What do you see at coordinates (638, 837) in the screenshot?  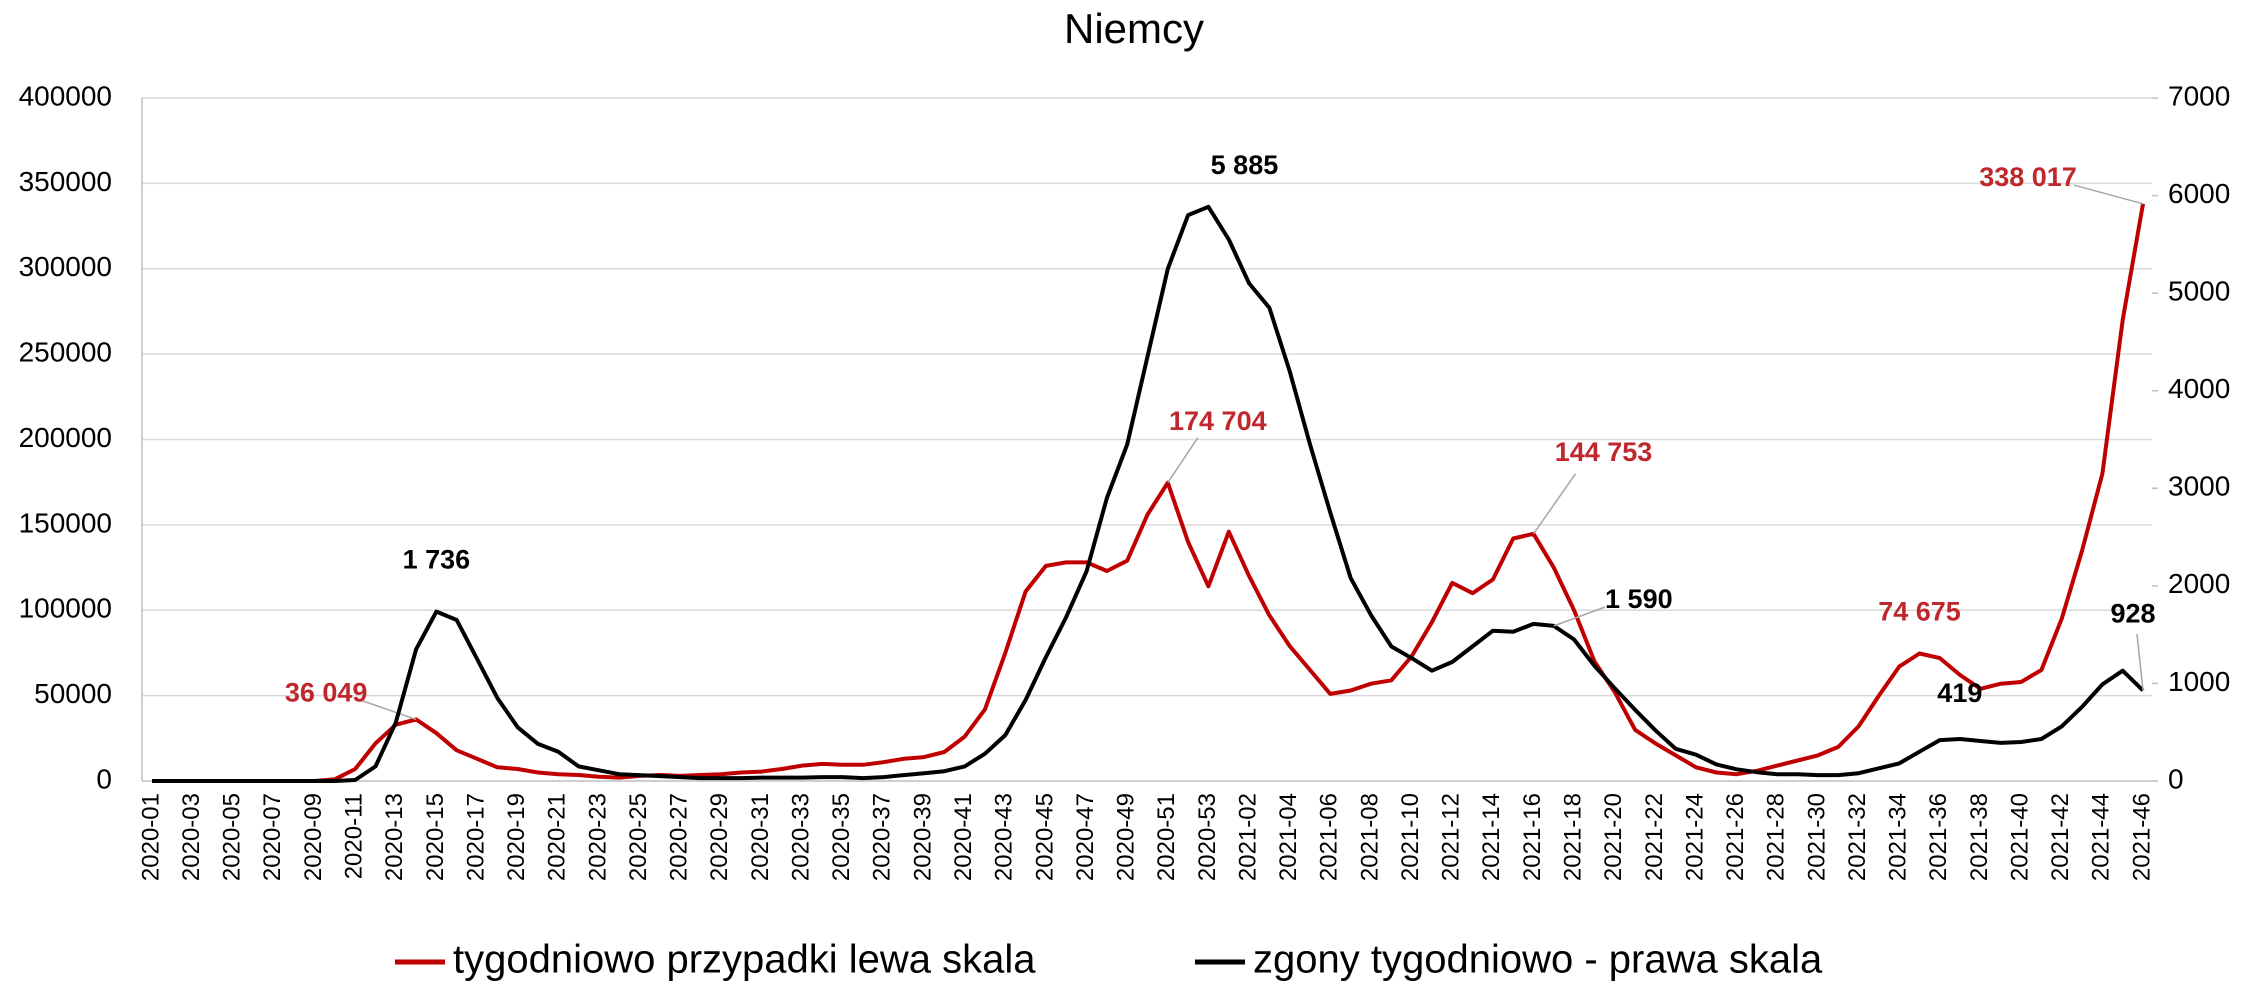 I see `x-tick-label: 2020-25` at bounding box center [638, 837].